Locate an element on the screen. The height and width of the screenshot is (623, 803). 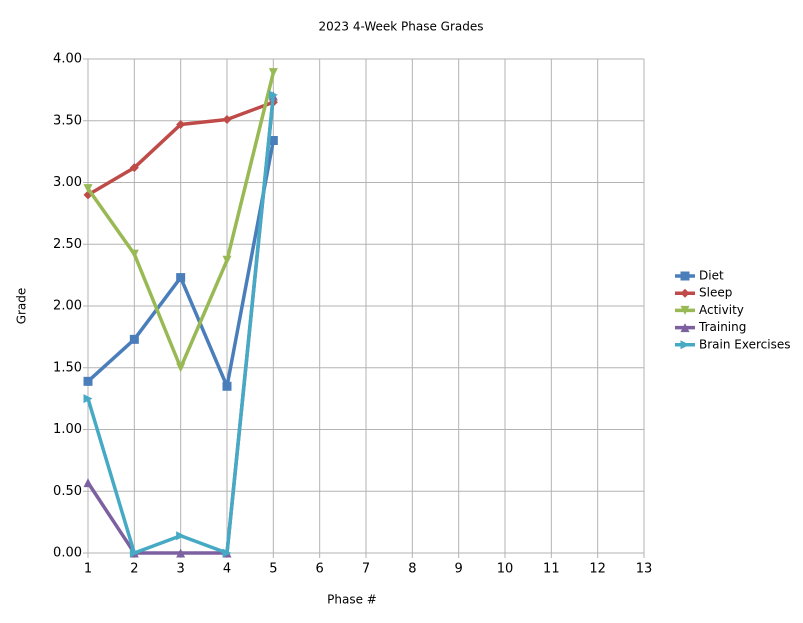
x-axis-title: Phase # is located at coordinates (352, 600).